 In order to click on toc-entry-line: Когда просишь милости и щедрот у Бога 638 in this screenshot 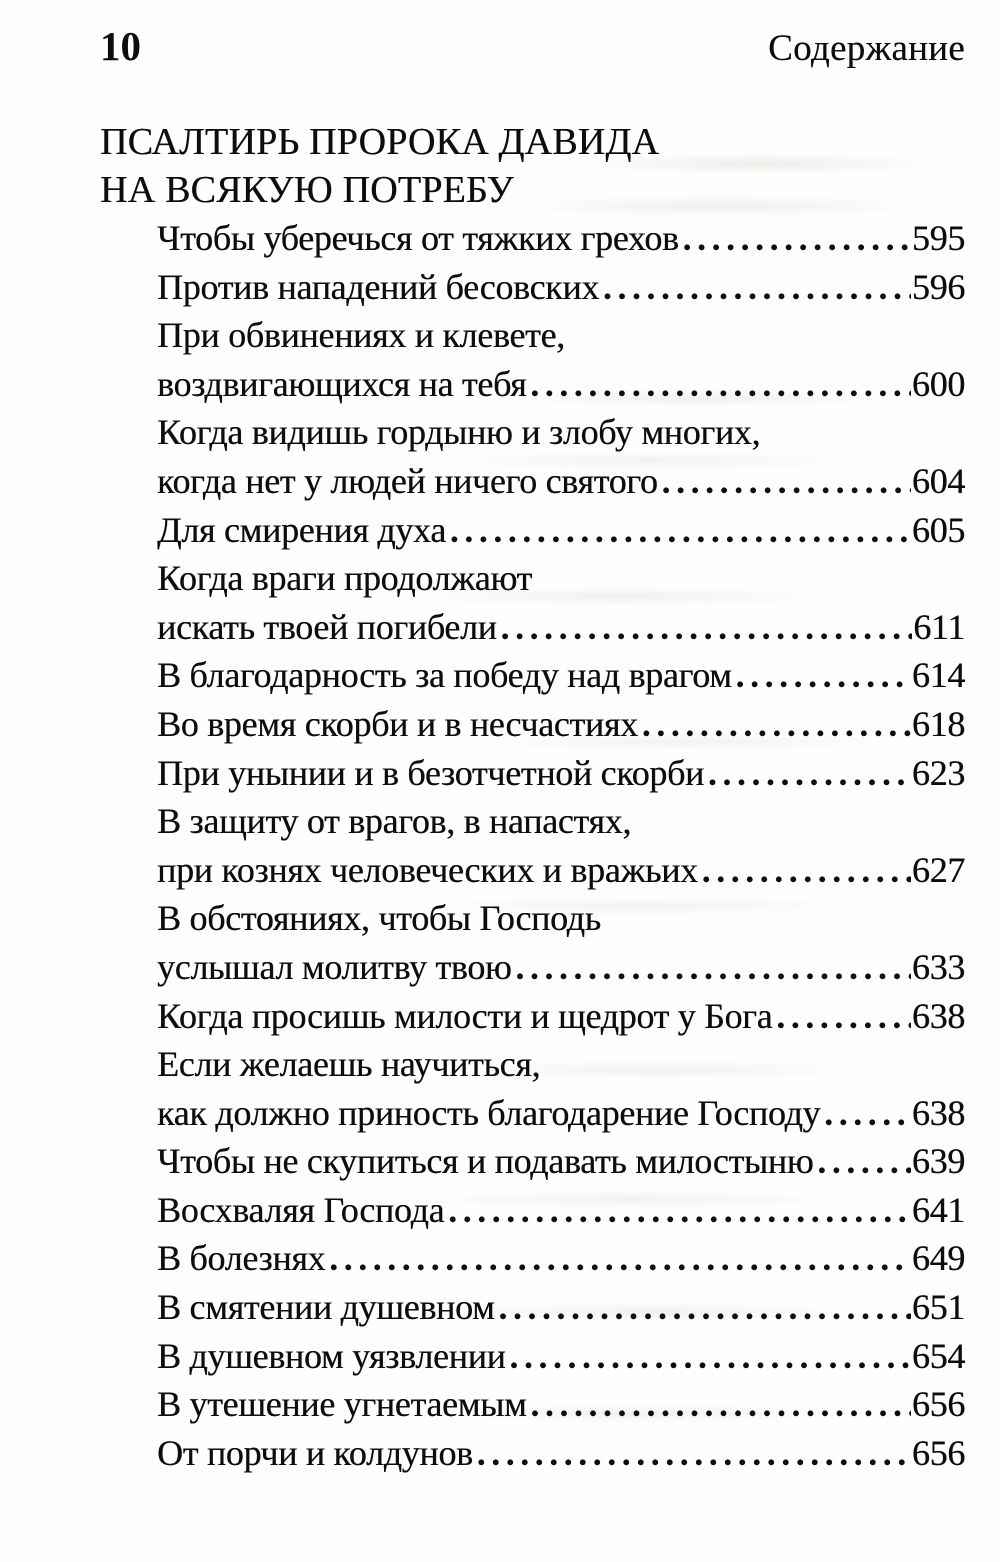, I will do `click(561, 1016)`.